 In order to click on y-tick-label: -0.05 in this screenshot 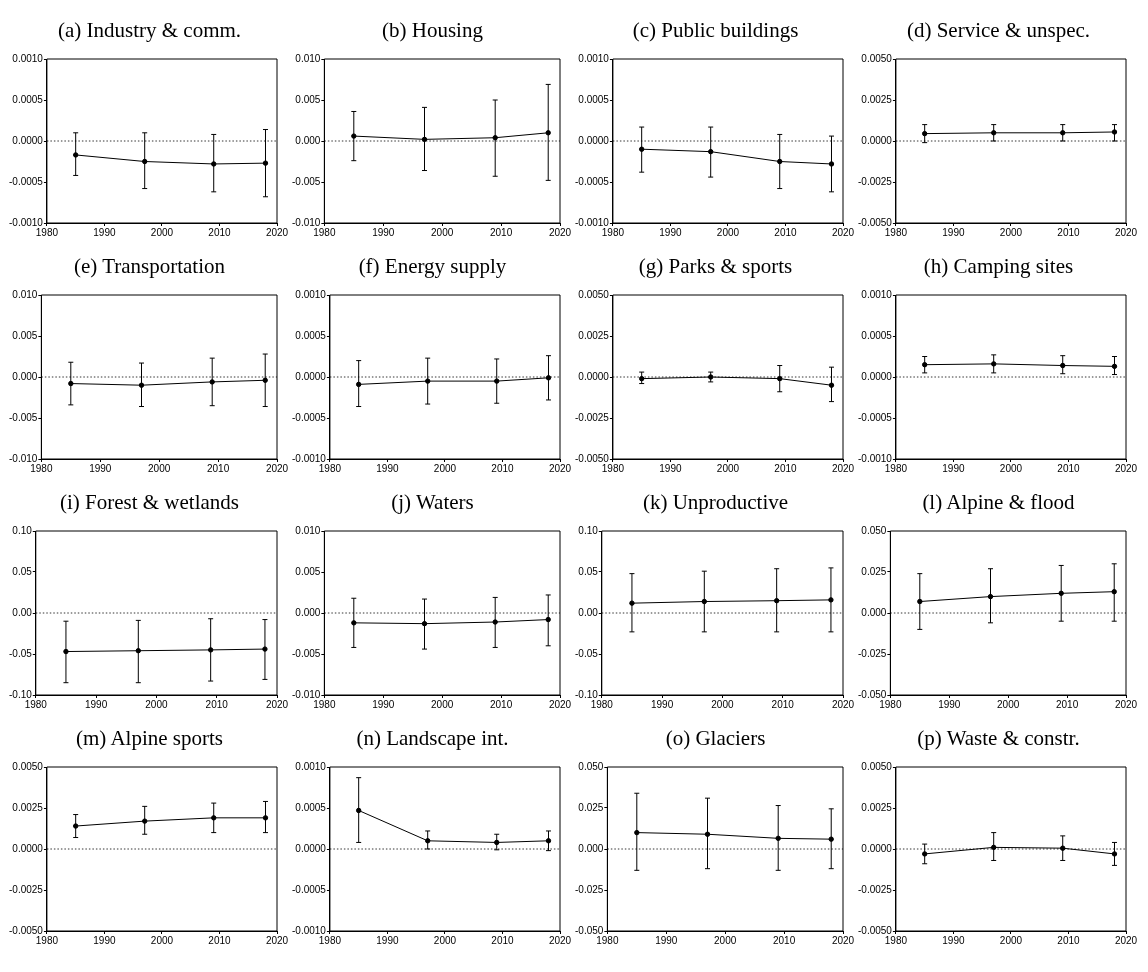, I will do `click(21, 653)`.